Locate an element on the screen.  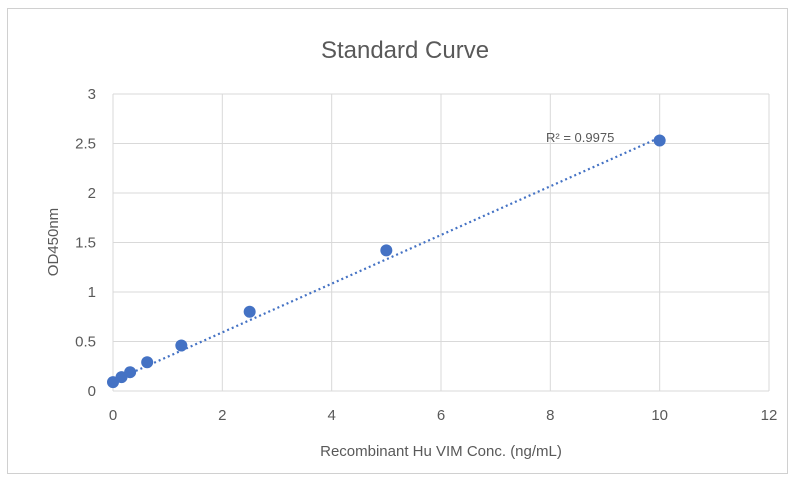
y-axis-label: OD450nm is located at coordinates (53, 242).